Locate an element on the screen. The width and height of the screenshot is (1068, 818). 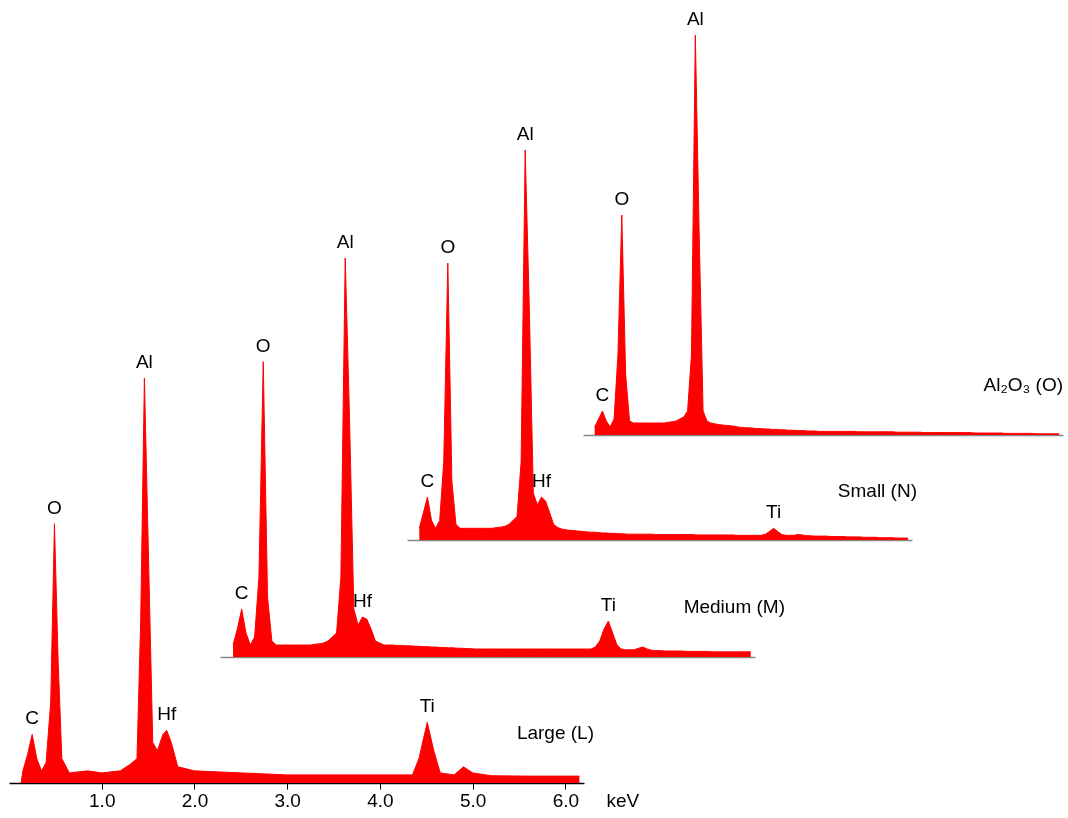
x-tick-label: 4.0 is located at coordinates (380, 800).